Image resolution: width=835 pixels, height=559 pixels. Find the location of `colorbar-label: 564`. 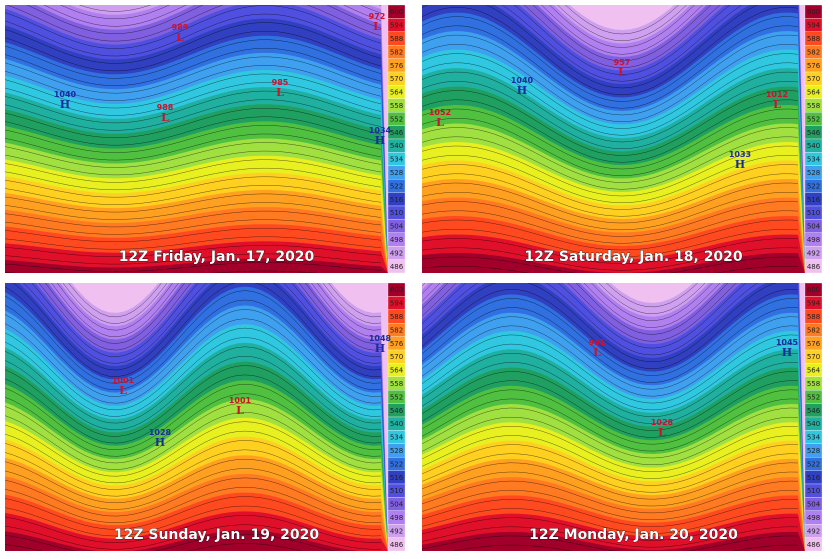

colorbar-label: 564 is located at coordinates (814, 371).